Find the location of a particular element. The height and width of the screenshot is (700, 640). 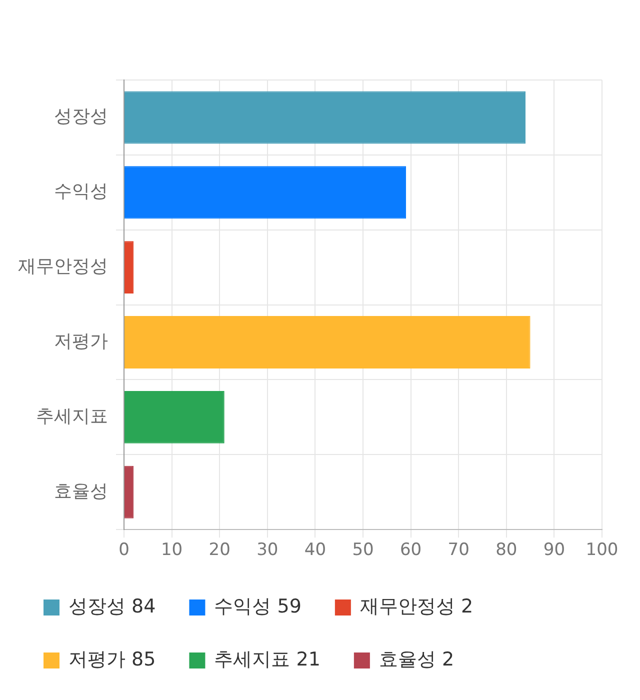

legend-label: 추세지표 21 is located at coordinates (267, 659).